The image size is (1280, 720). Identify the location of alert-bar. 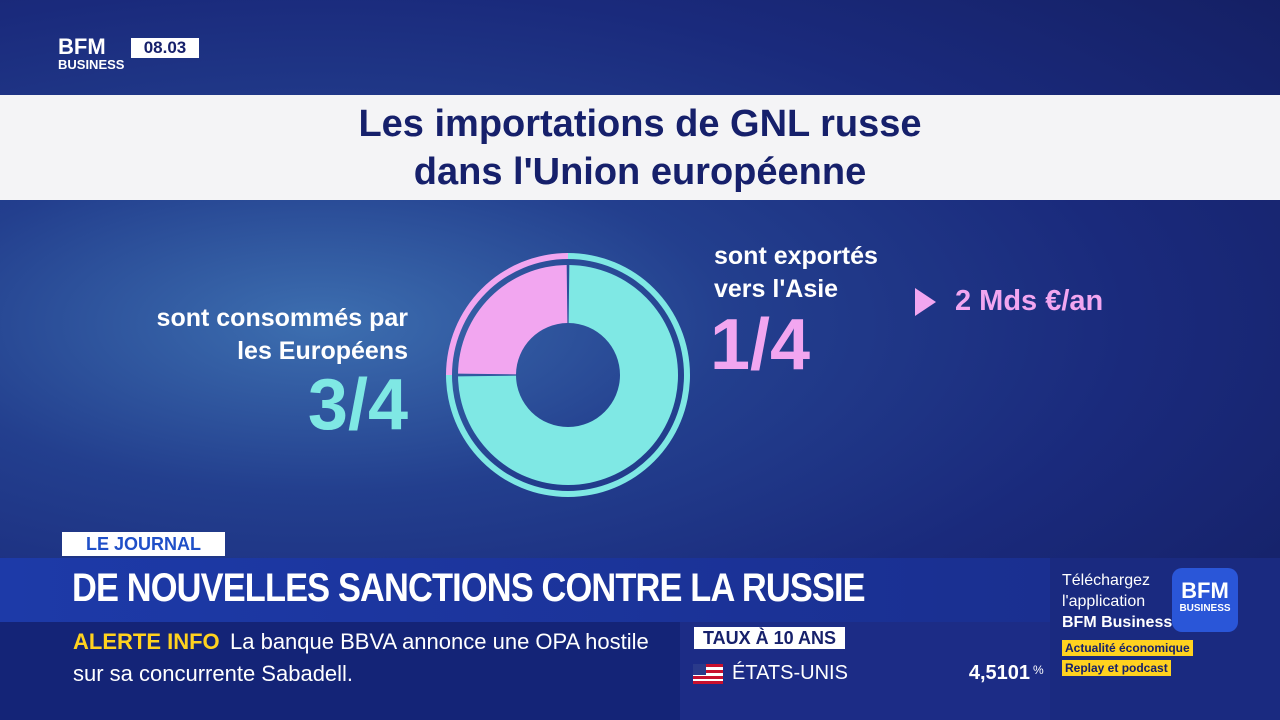
(340, 671).